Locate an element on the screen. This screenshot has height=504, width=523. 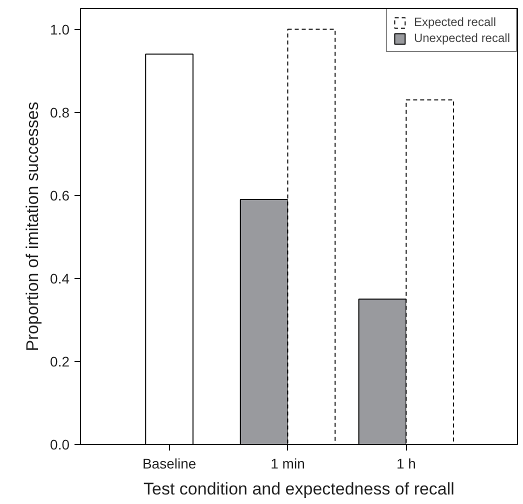
legend-label: Unexpected recall is located at coordinates (462, 38).